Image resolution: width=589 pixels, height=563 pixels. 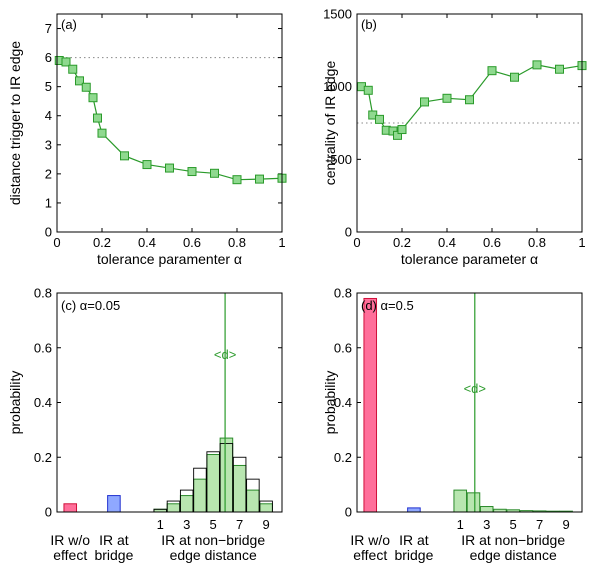 I want to click on y-tick-label: 6, so click(x=48, y=57).